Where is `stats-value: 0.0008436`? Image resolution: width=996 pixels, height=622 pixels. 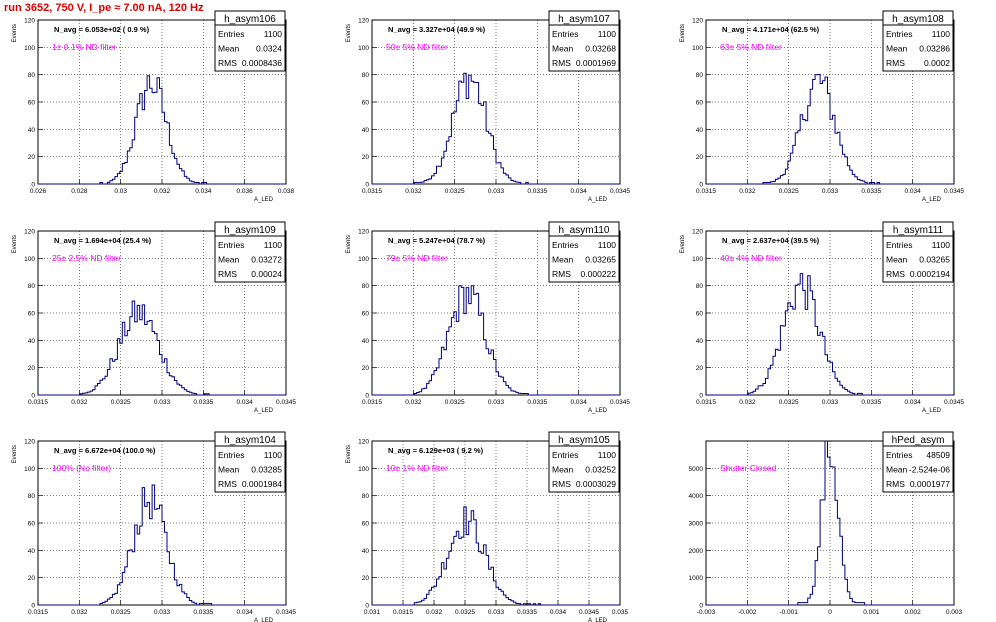 stats-value: 0.0008436 is located at coordinates (262, 63).